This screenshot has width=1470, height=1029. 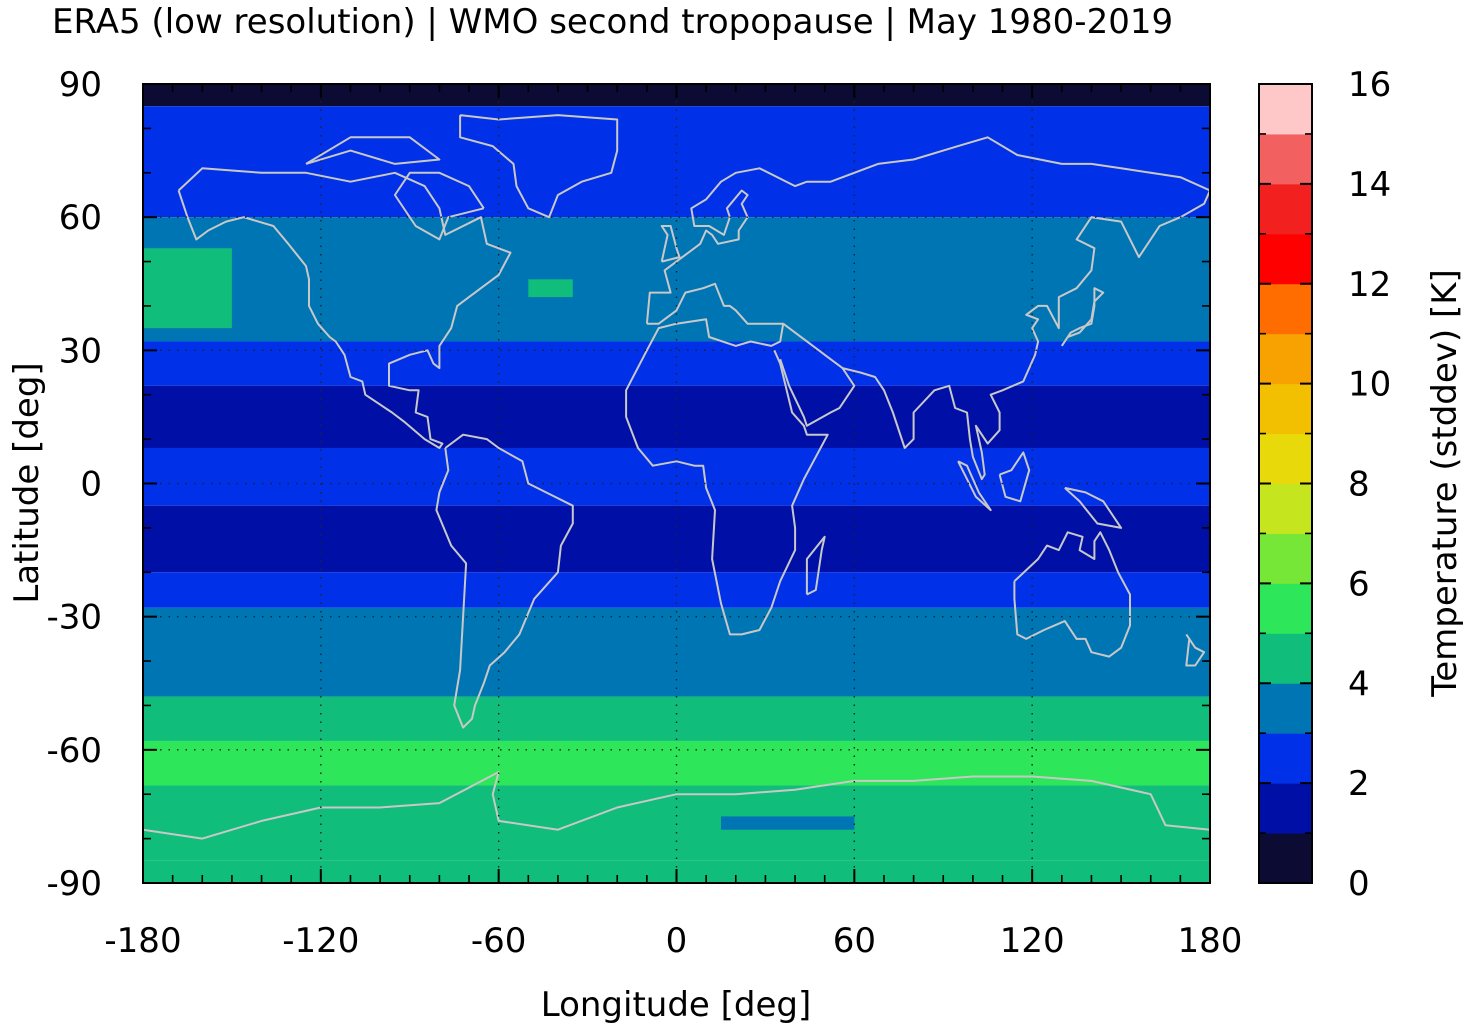 I want to click on colorbar-tick-label: 16, so click(x=1369, y=85).